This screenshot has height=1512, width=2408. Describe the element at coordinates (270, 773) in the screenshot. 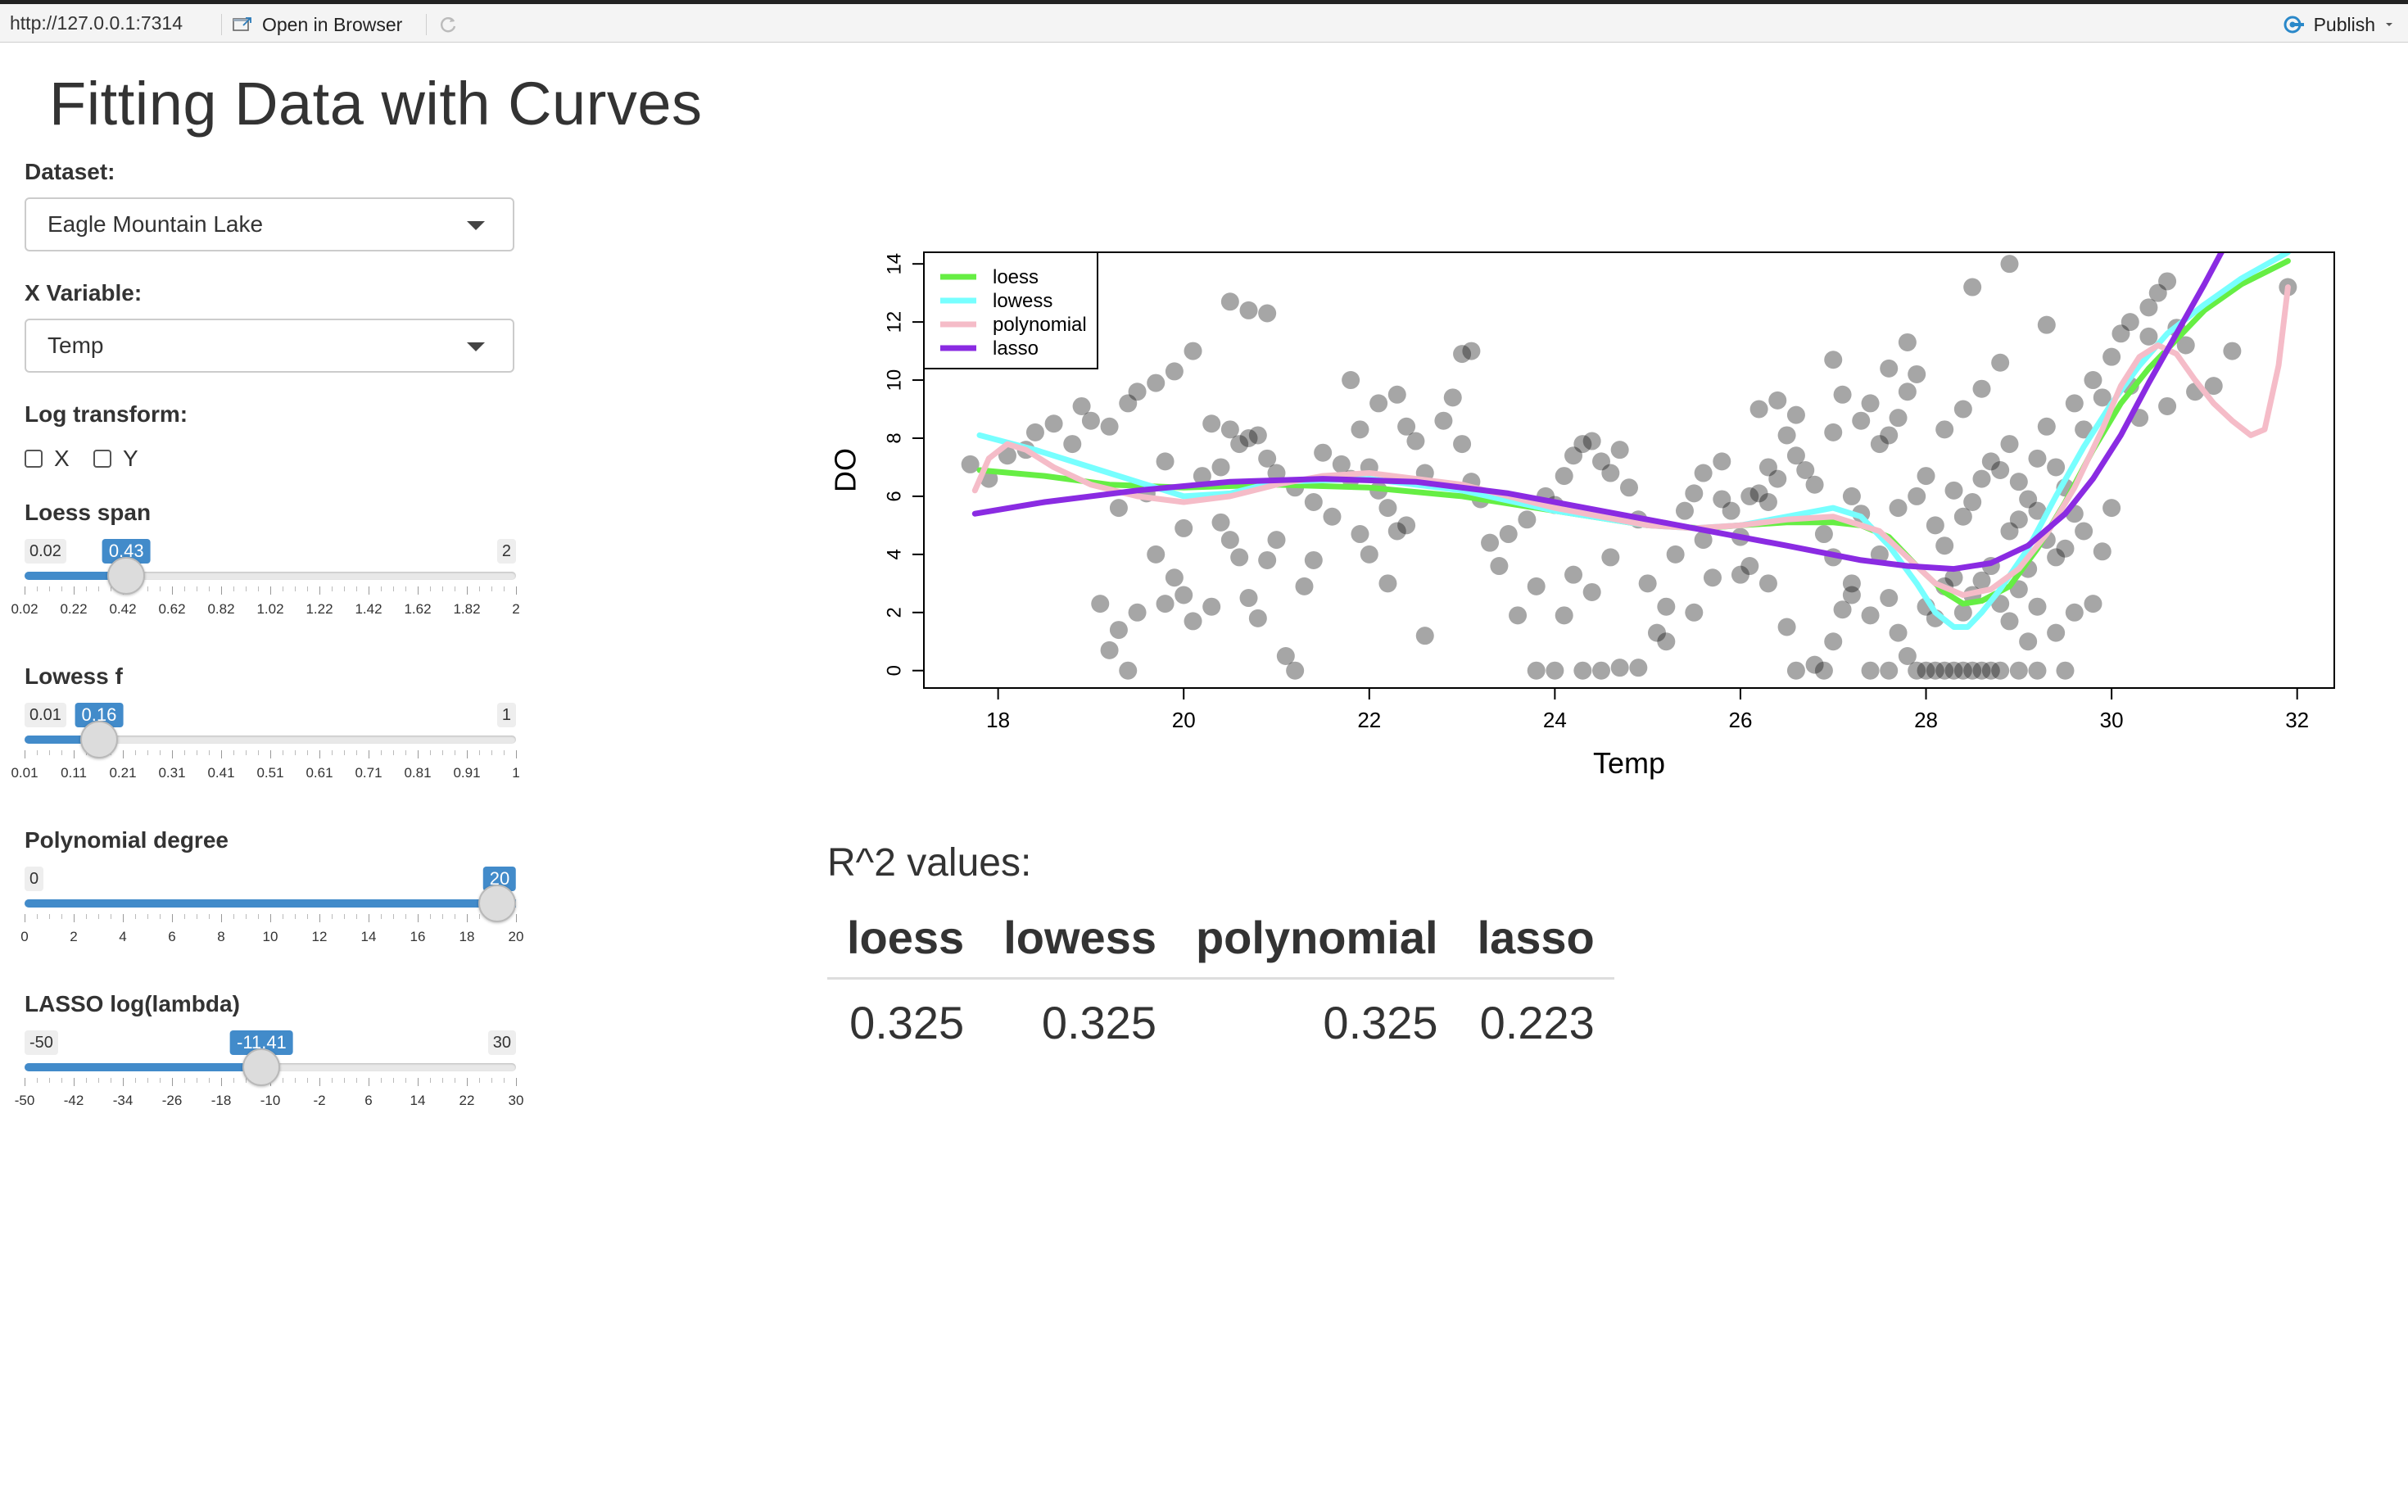

I see `slider-tick-label: 0.51` at that location.